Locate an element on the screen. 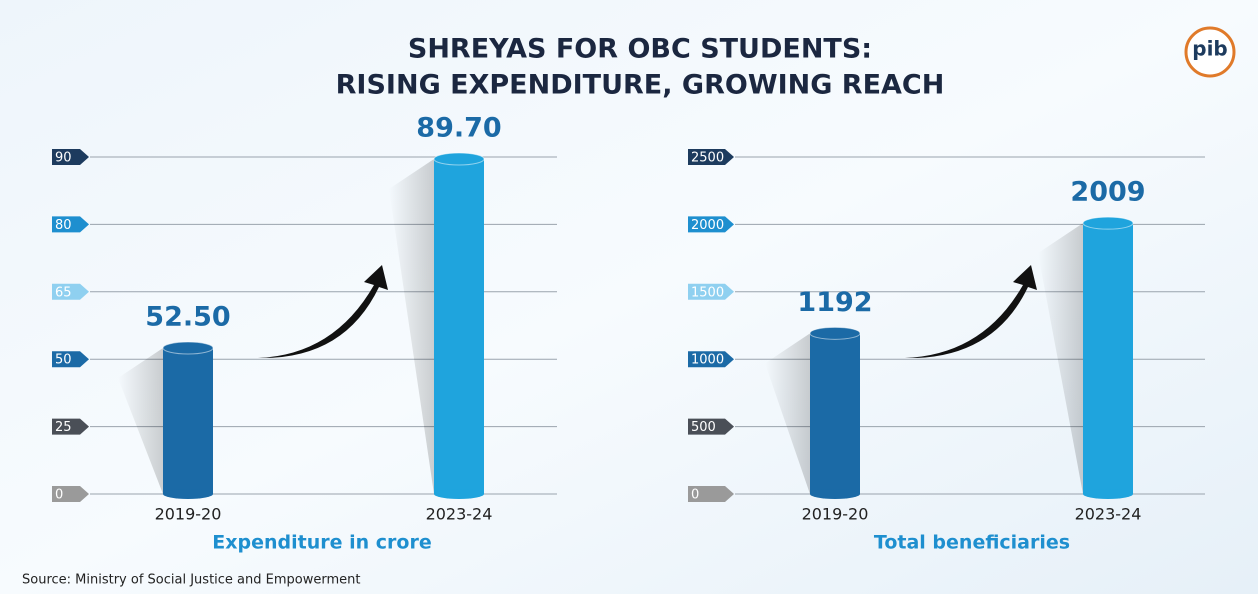  x-axis-label: Total beneficiaries is located at coordinates (972, 543).